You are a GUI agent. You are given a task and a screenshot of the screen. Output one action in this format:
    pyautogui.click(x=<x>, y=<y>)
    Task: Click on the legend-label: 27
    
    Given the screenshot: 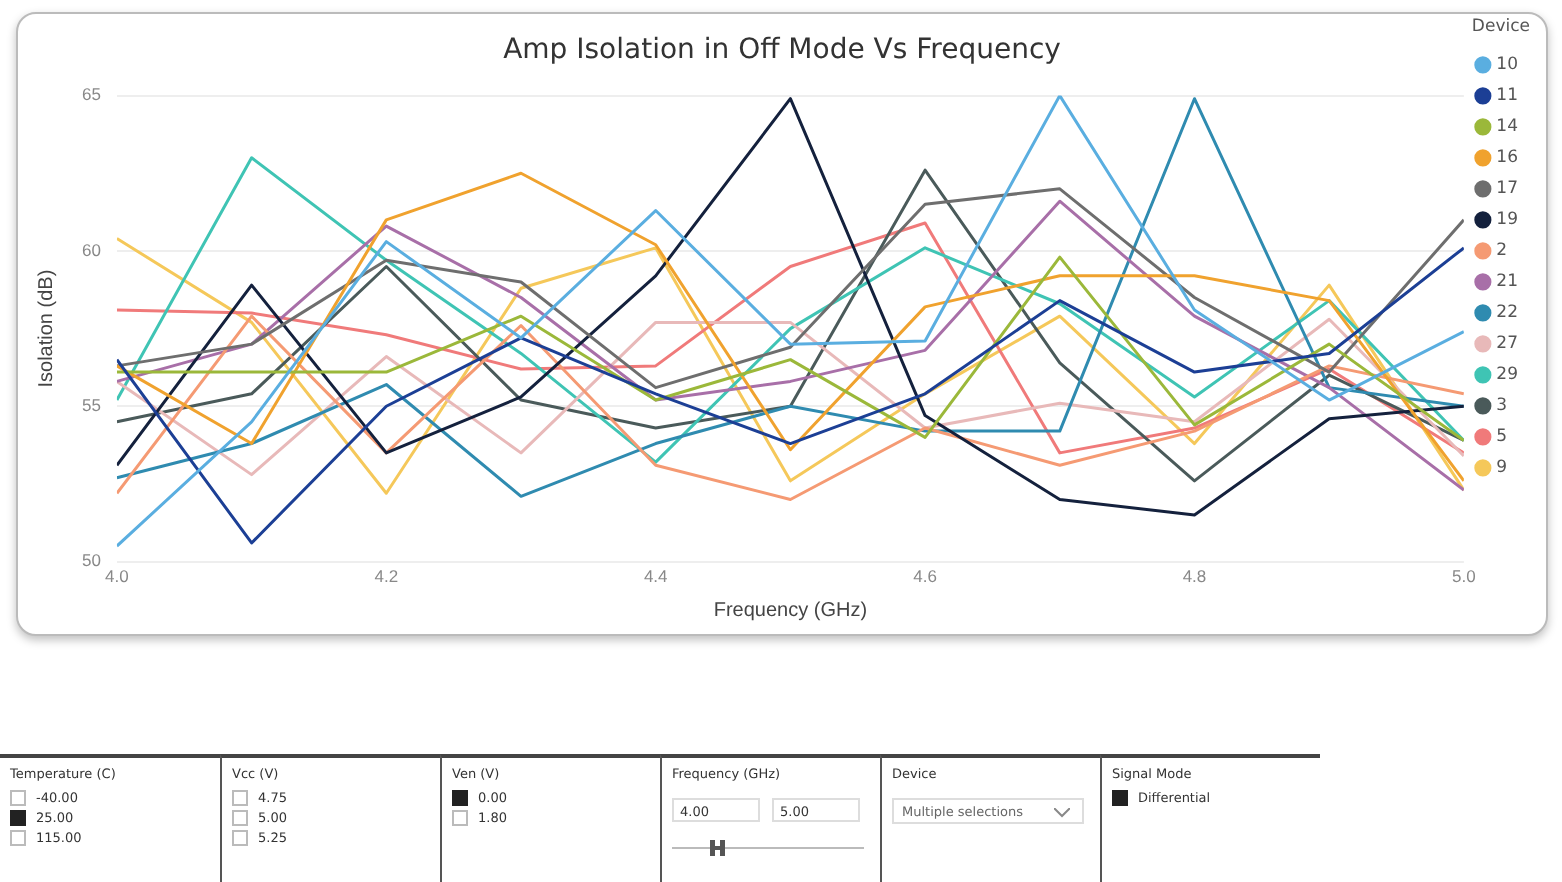 What is the action you would take?
    pyautogui.click(x=1507, y=344)
    